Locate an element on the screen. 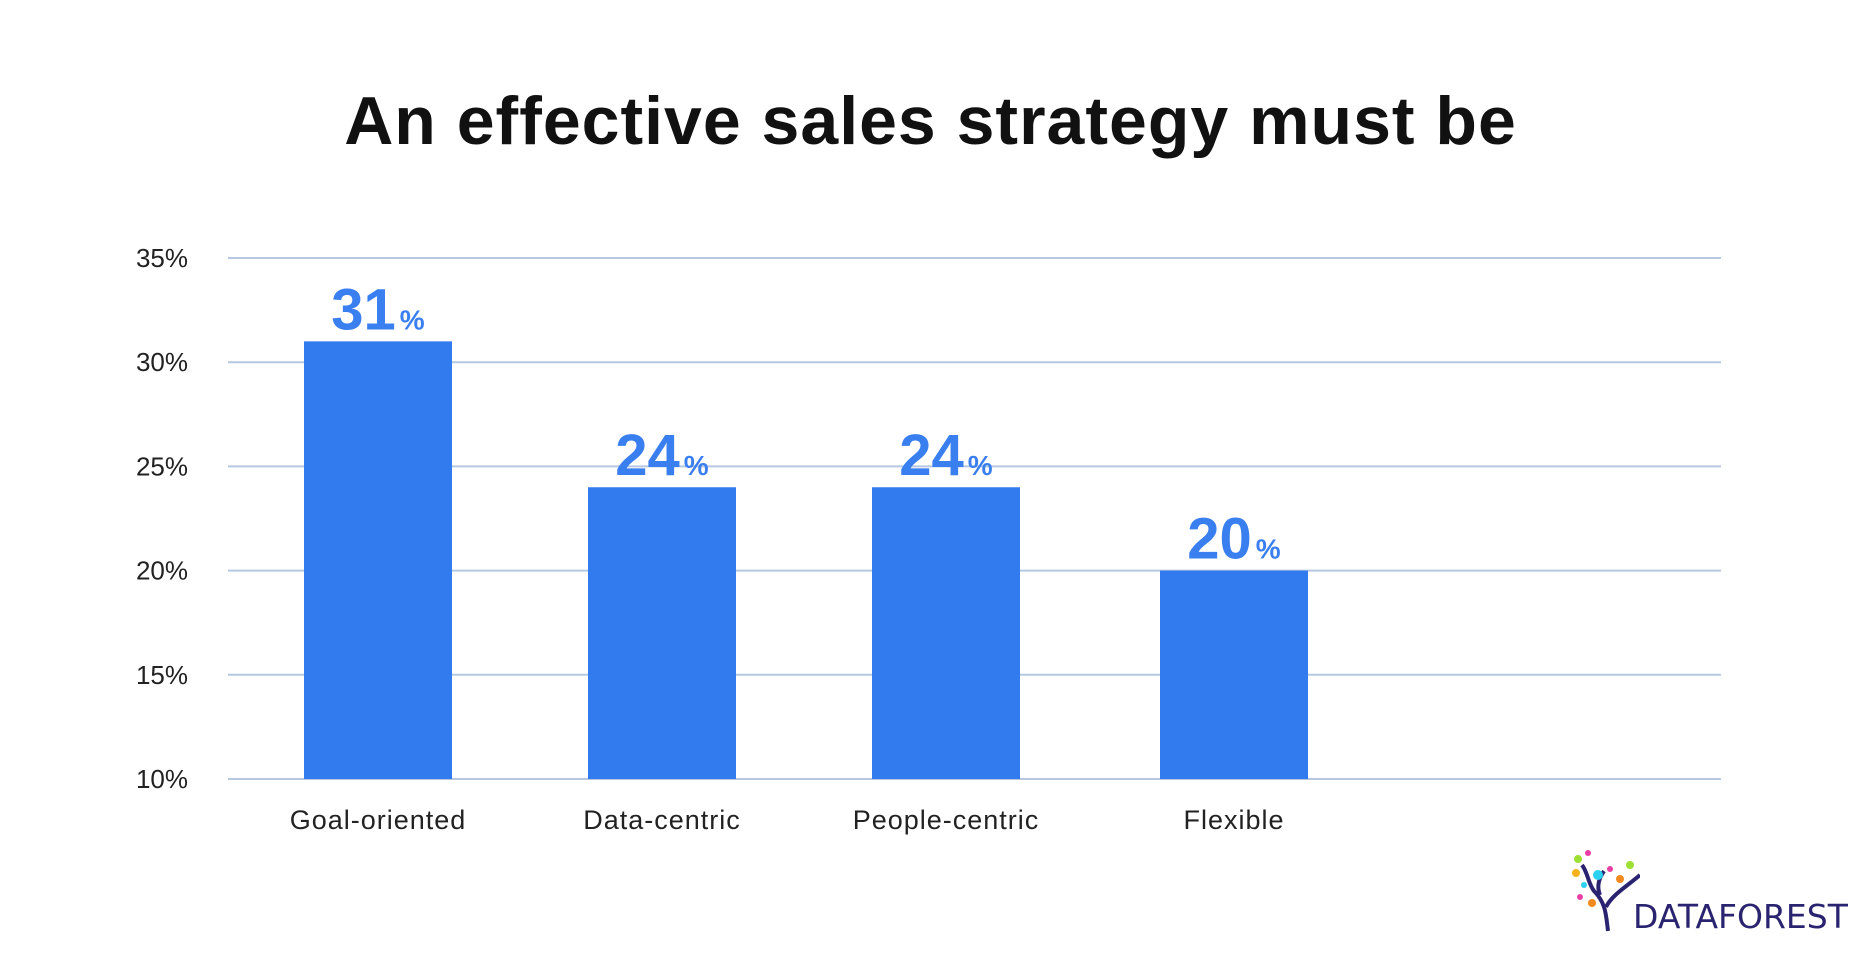  category-label: Goal-oriented is located at coordinates (378, 820).